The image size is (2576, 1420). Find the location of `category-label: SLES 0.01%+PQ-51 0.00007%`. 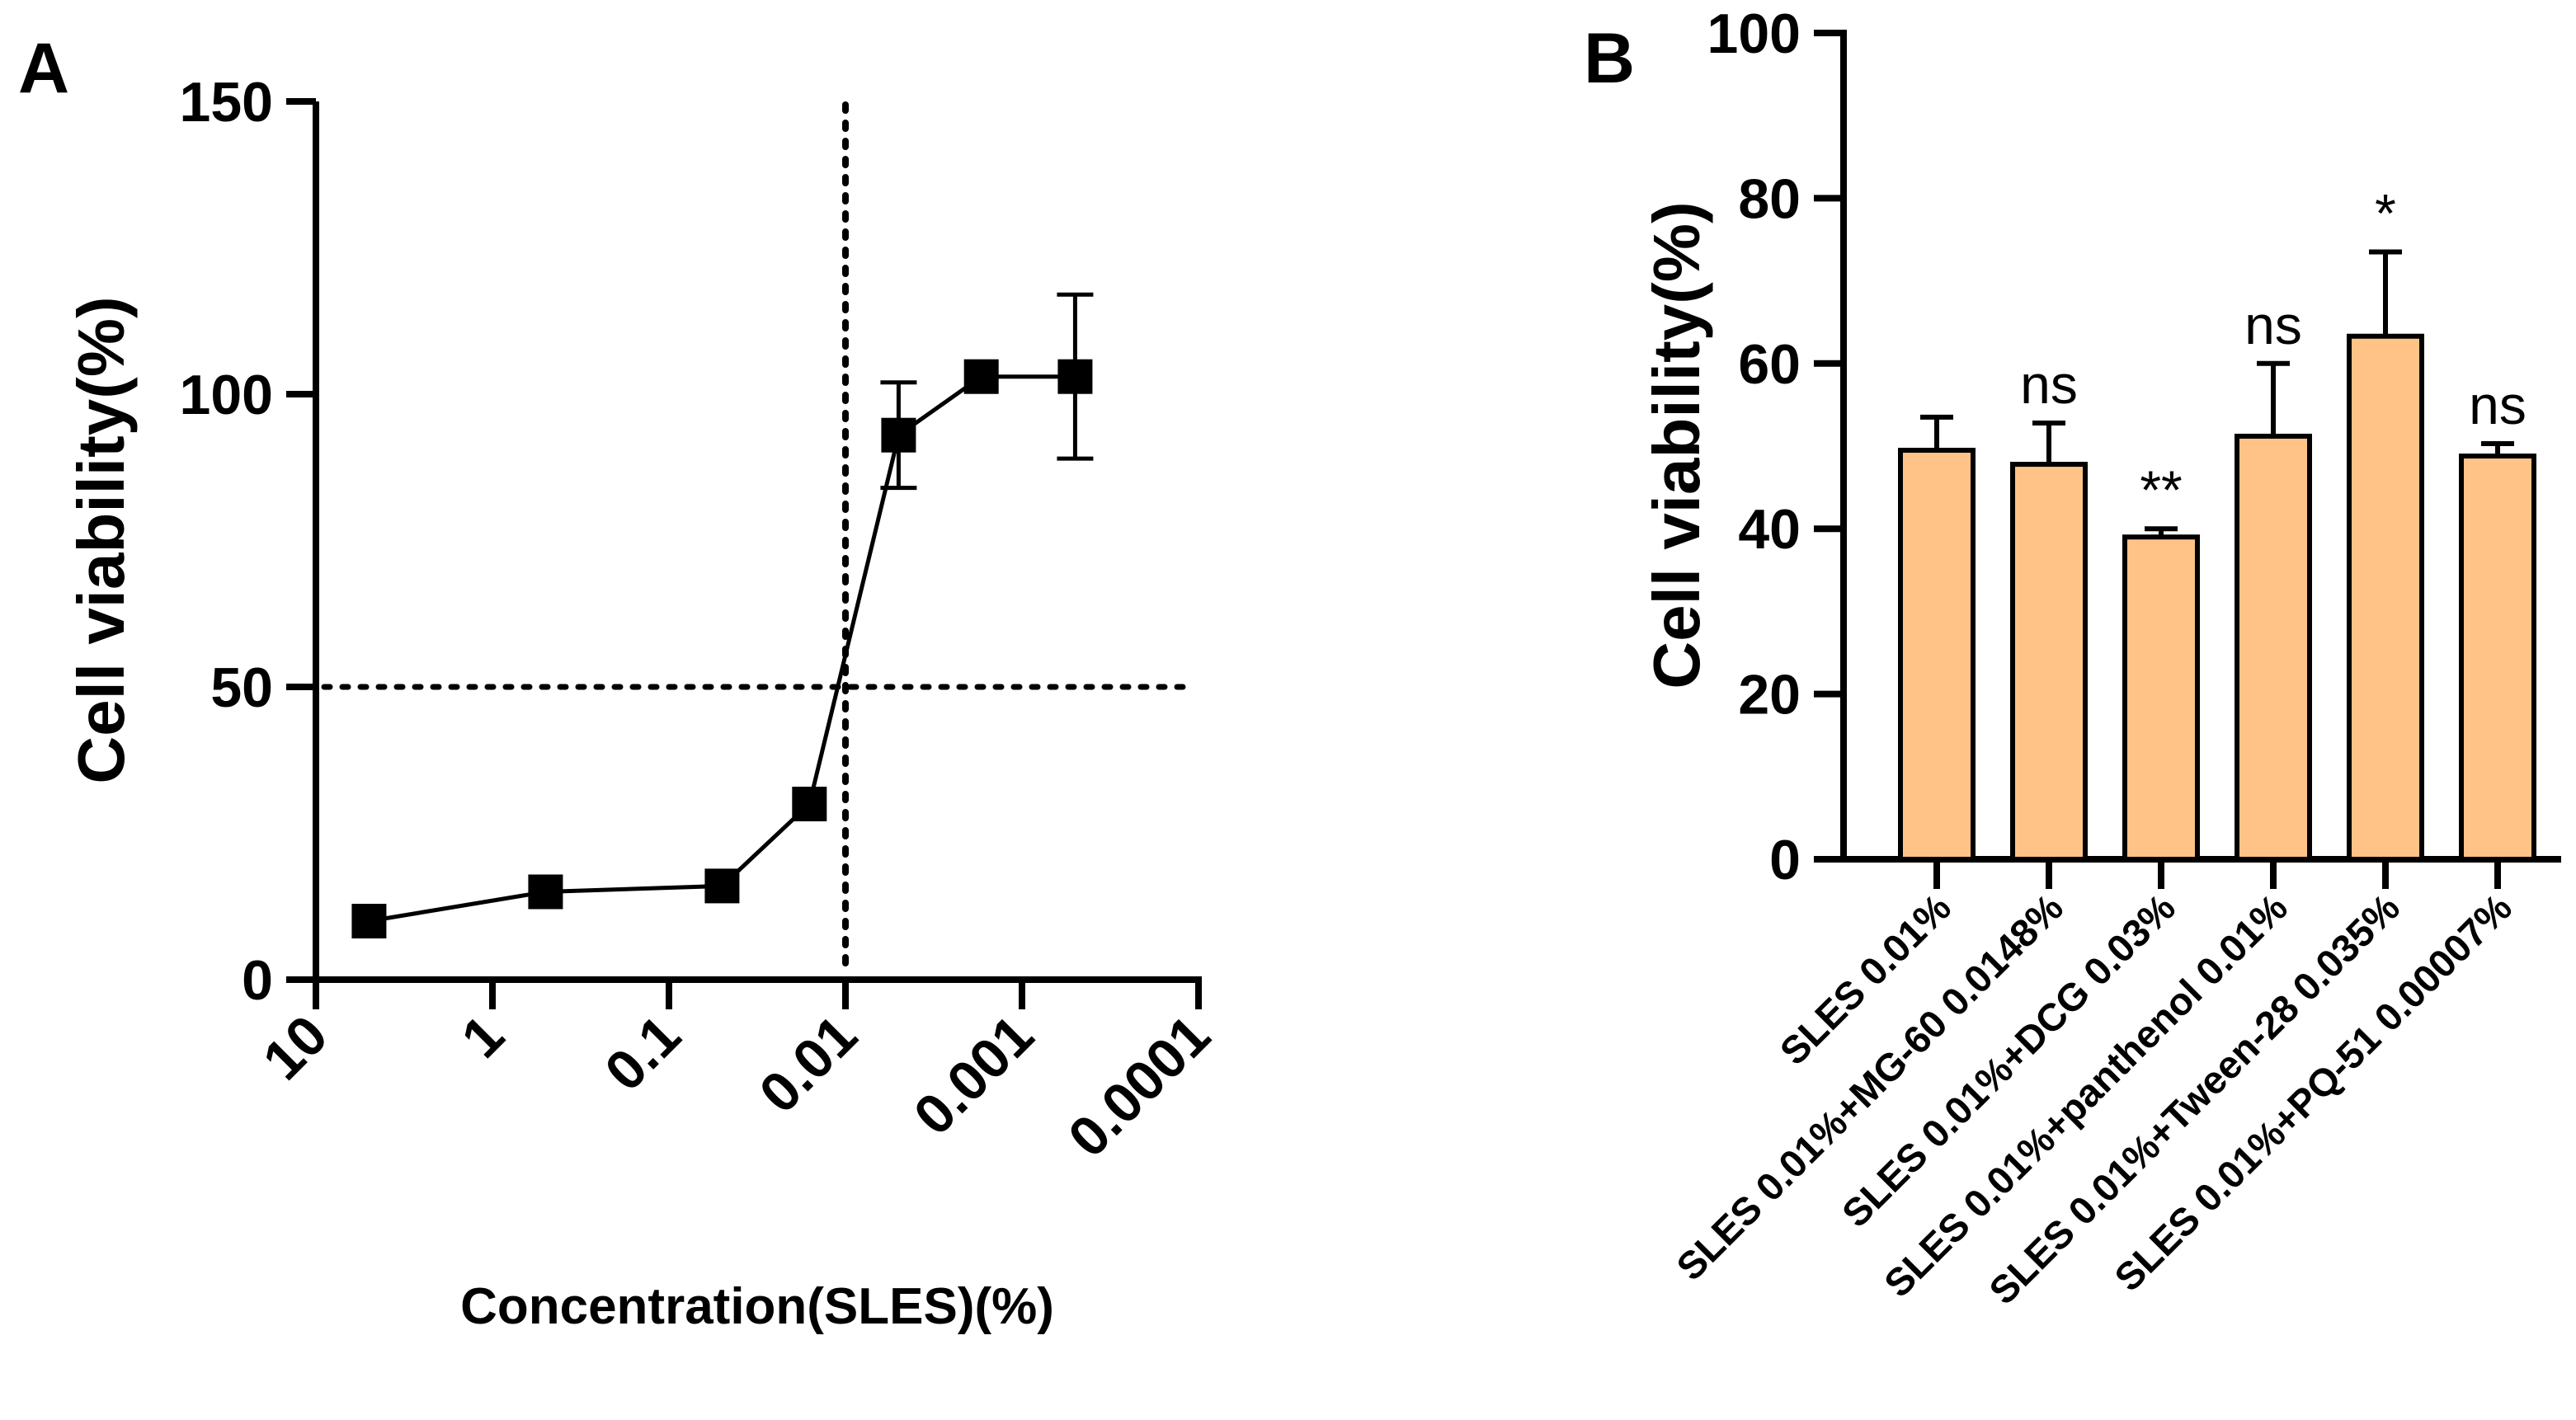

category-label: SLES 0.01%+PQ-51 0.00007% is located at coordinates (2313, 1093).